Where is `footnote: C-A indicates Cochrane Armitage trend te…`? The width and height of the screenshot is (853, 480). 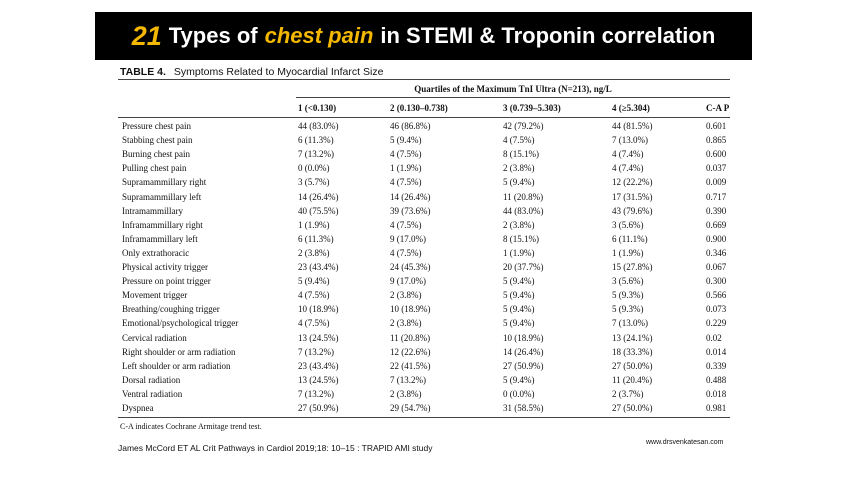
footnote: C-A indicates Cochrane Armitage trend te… is located at coordinates (191, 426).